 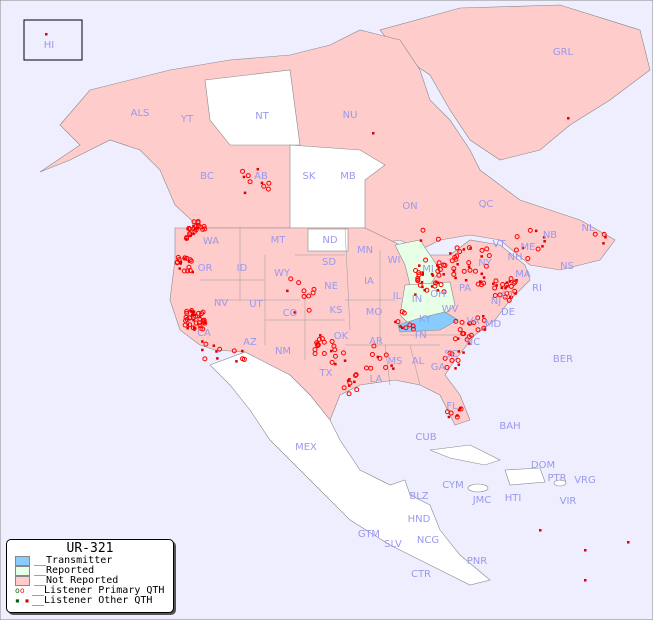 What do you see at coordinates (22, 600) in the screenshot?
I see `other-qth-icon: ▪ ▪` at bounding box center [22, 600].